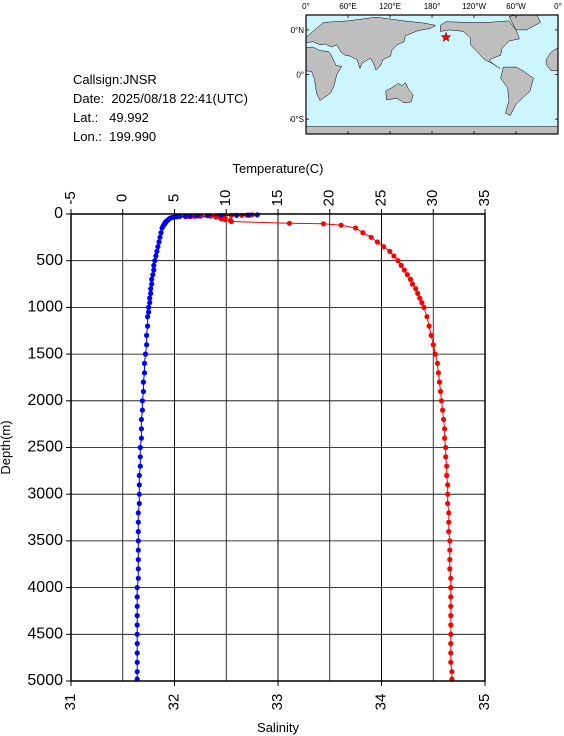  I want to click on map-latitude-label: 60°S, so click(297, 119).